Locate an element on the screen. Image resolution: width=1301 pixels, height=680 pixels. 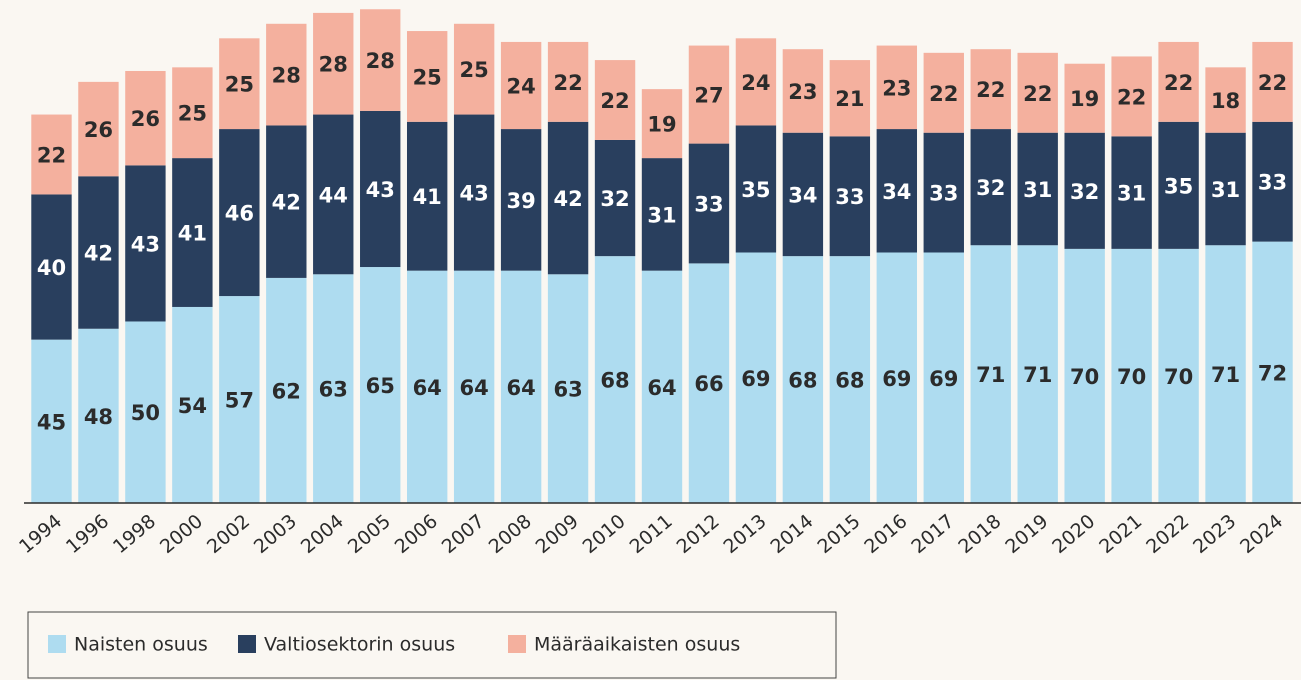
legend-label: Naisten osuus is located at coordinates (141, 645).